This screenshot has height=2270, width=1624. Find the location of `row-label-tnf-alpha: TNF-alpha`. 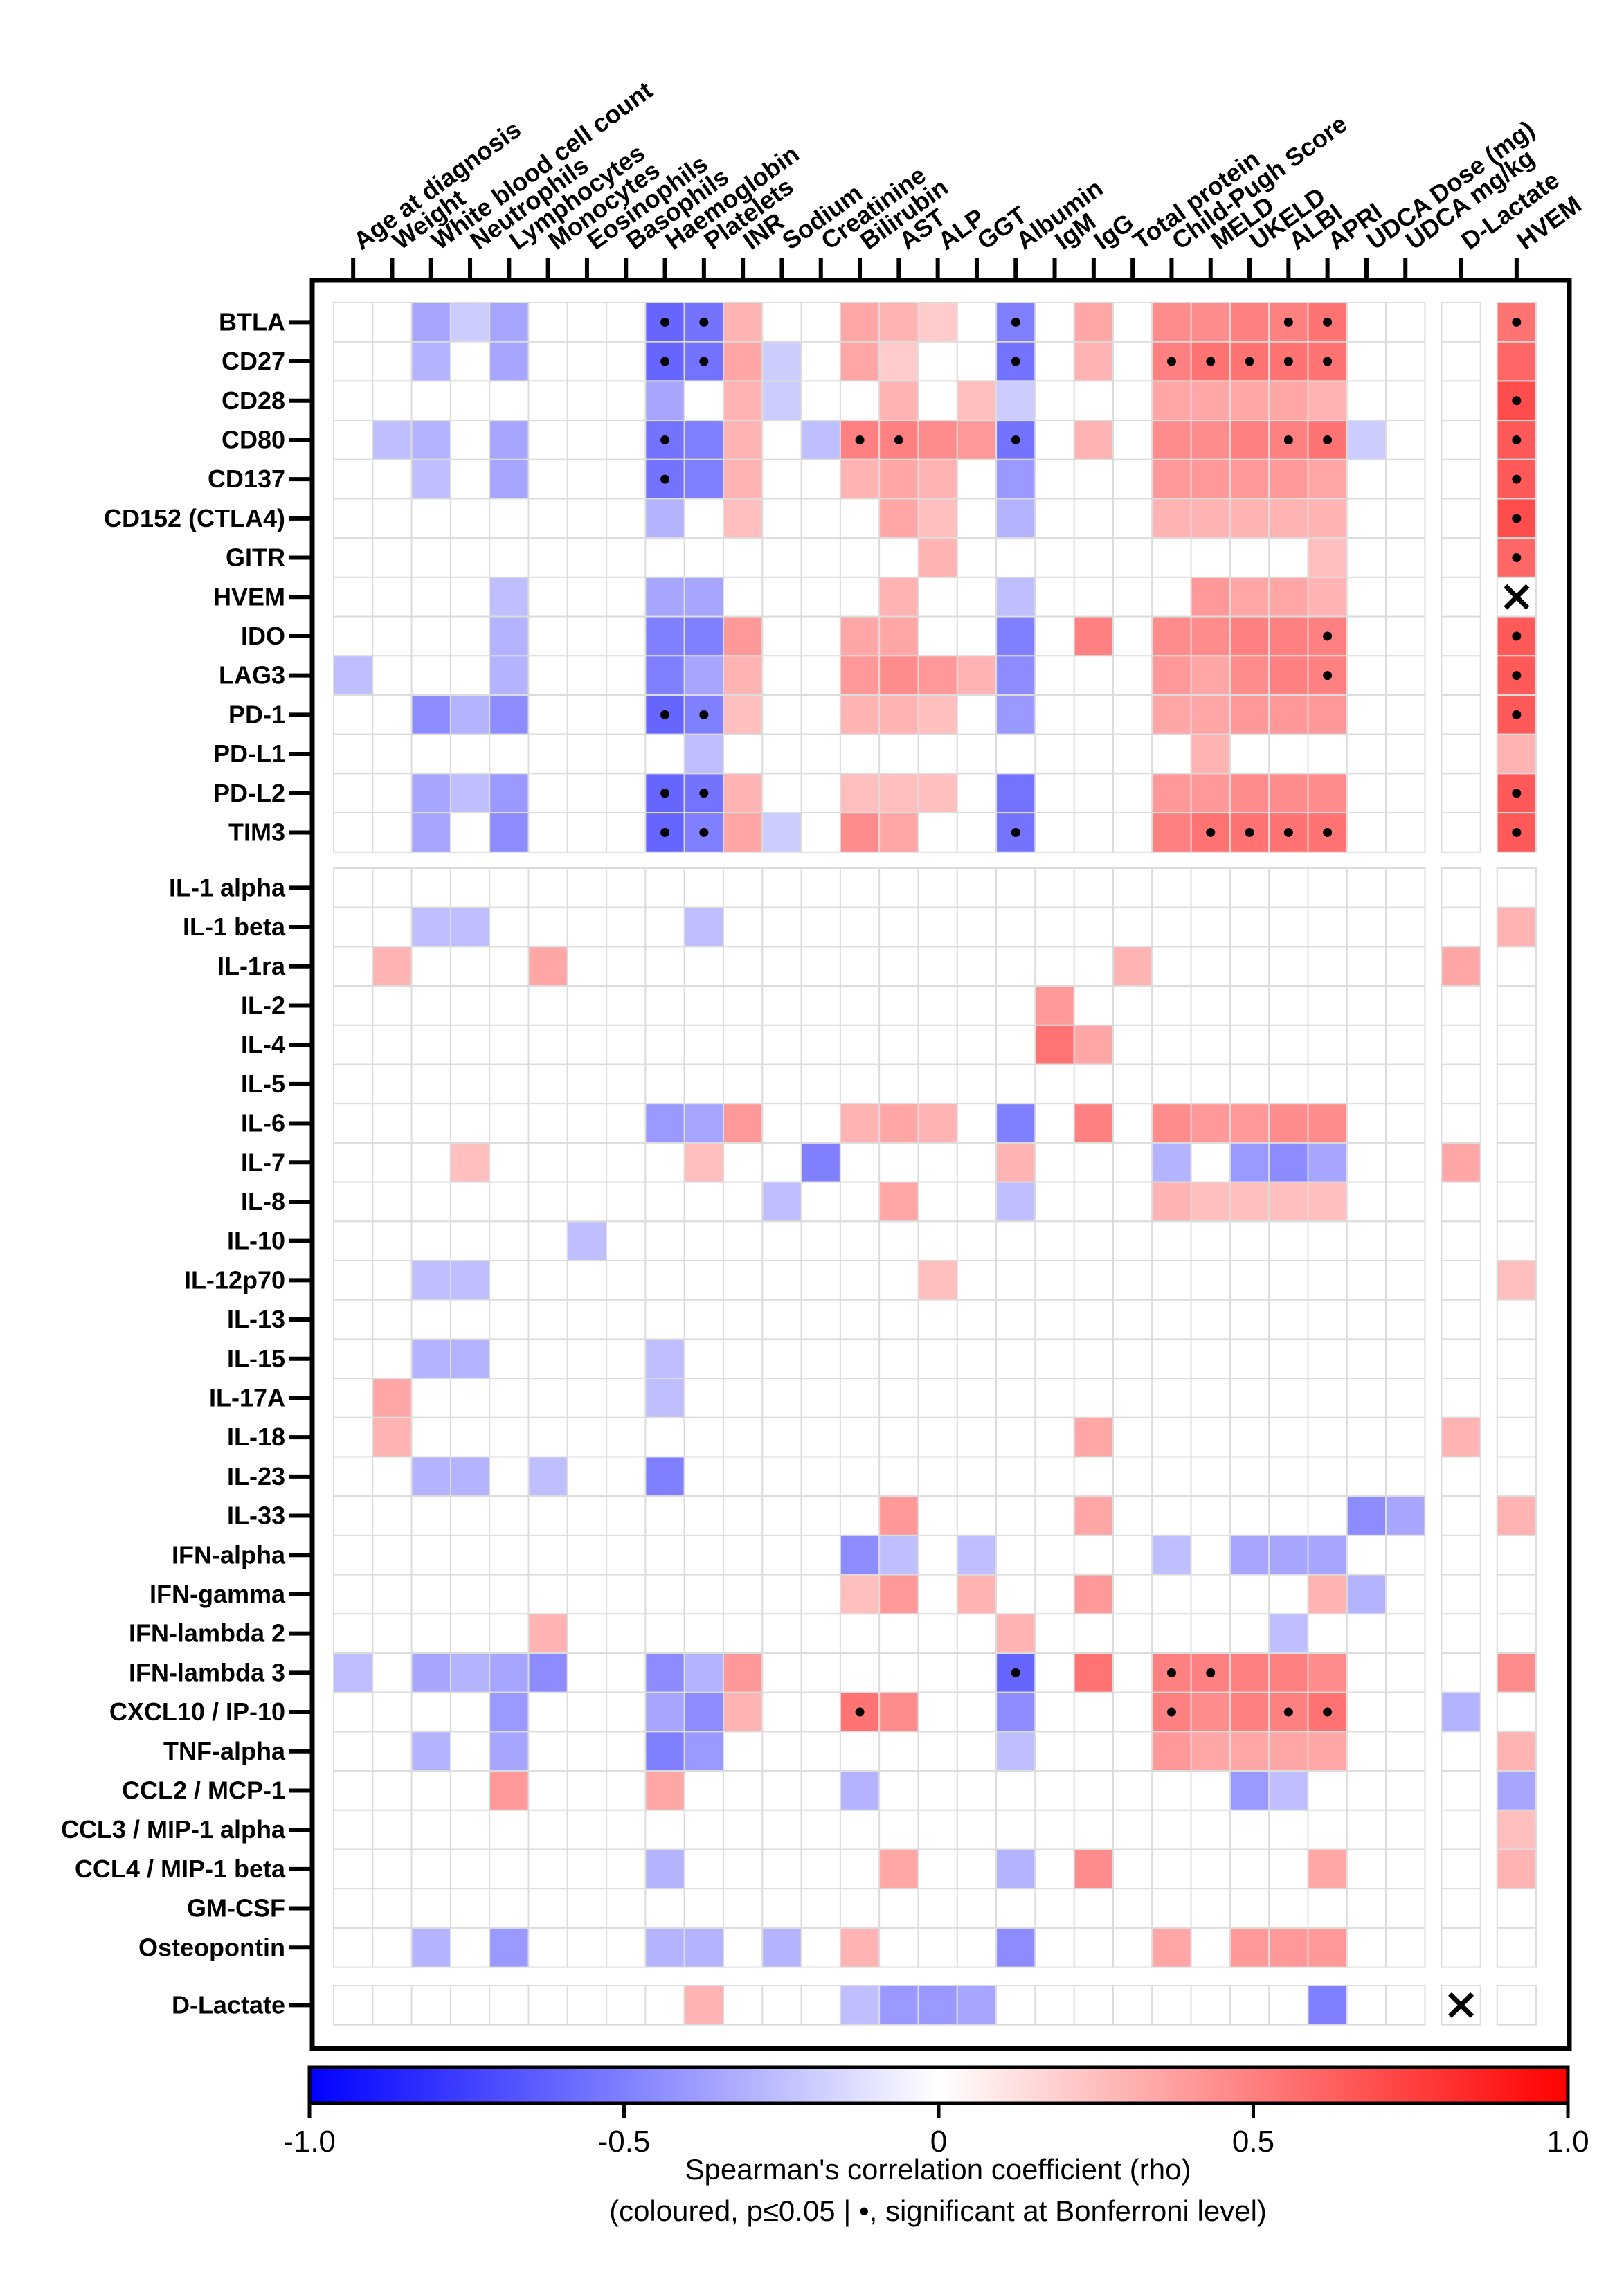

row-label-tnf-alpha: TNF-alpha is located at coordinates (224, 1751).